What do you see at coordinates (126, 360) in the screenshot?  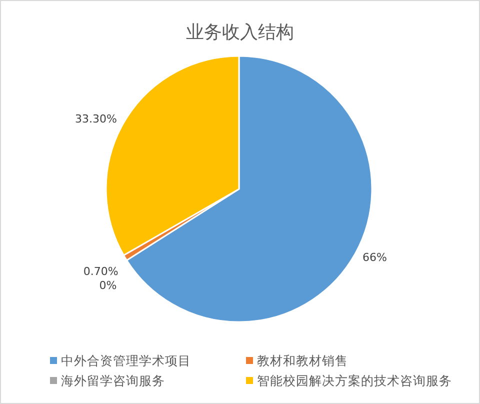 I see `legend-label: 中外合资管理学术项目` at bounding box center [126, 360].